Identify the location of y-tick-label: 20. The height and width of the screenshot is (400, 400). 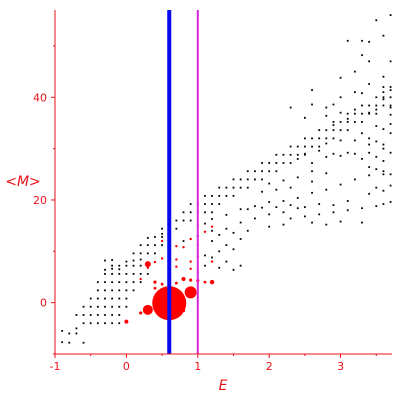
(40, 200).